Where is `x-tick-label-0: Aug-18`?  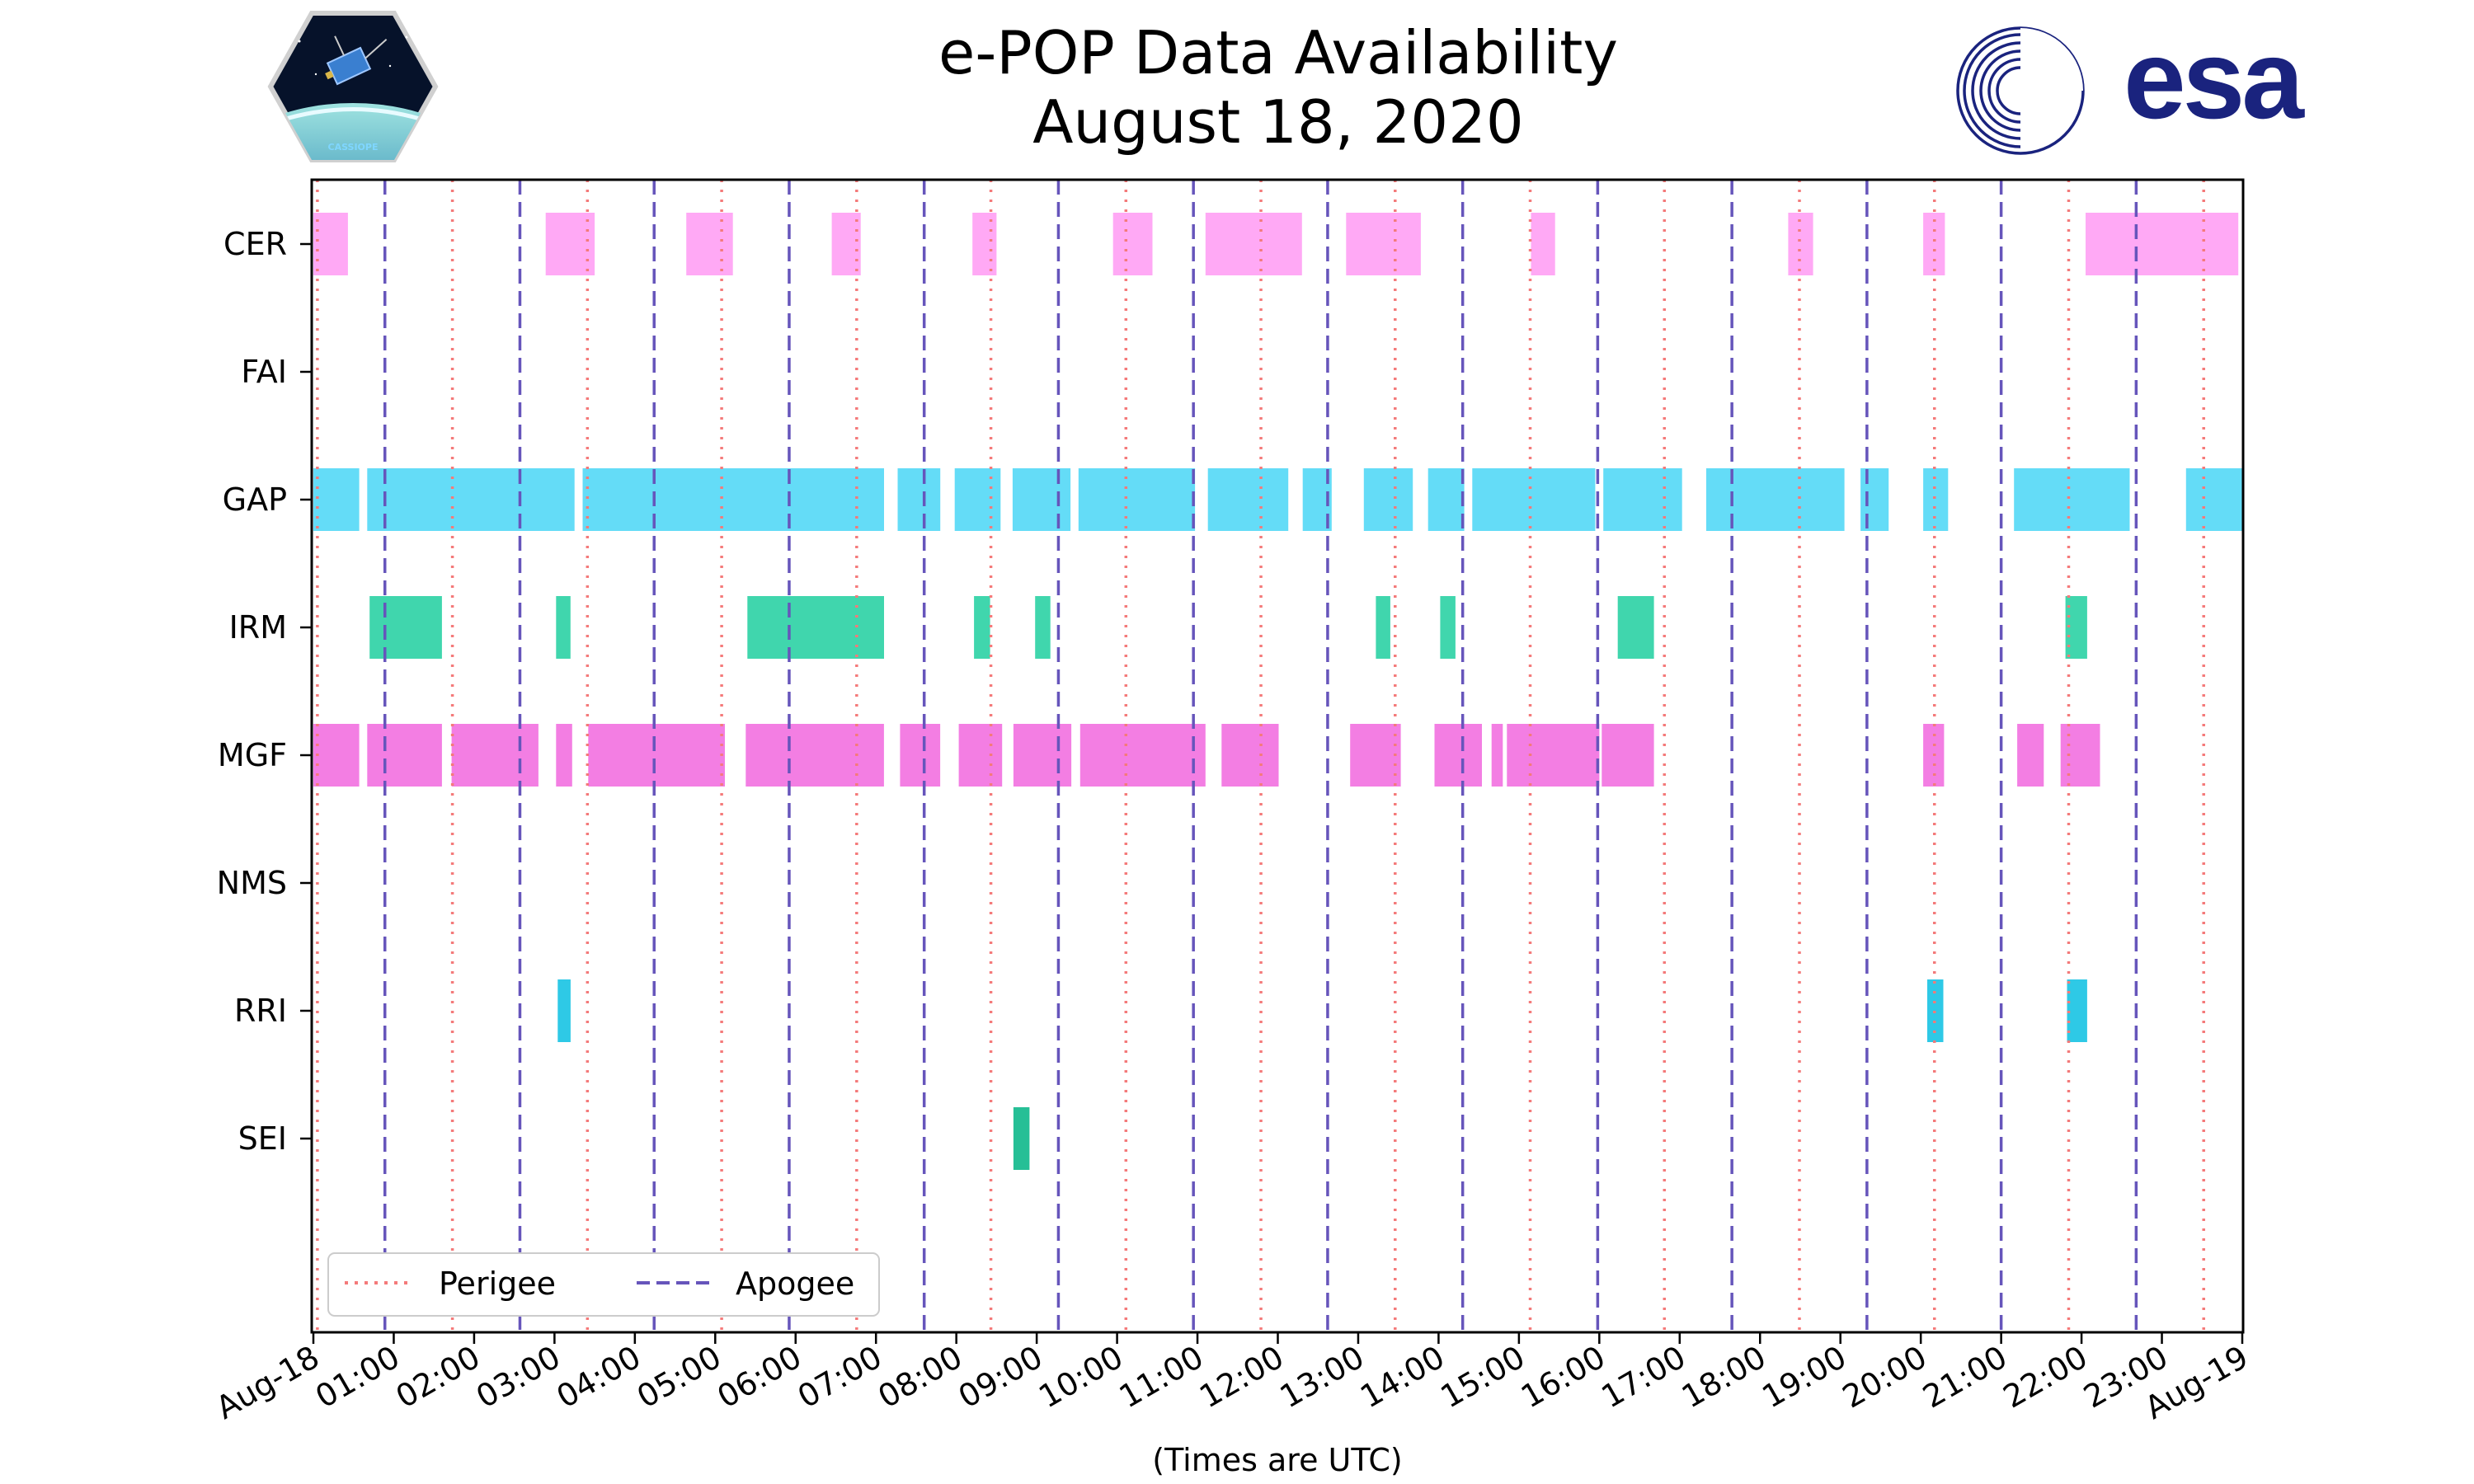 x-tick-label-0: Aug-18 is located at coordinates (267, 1382).